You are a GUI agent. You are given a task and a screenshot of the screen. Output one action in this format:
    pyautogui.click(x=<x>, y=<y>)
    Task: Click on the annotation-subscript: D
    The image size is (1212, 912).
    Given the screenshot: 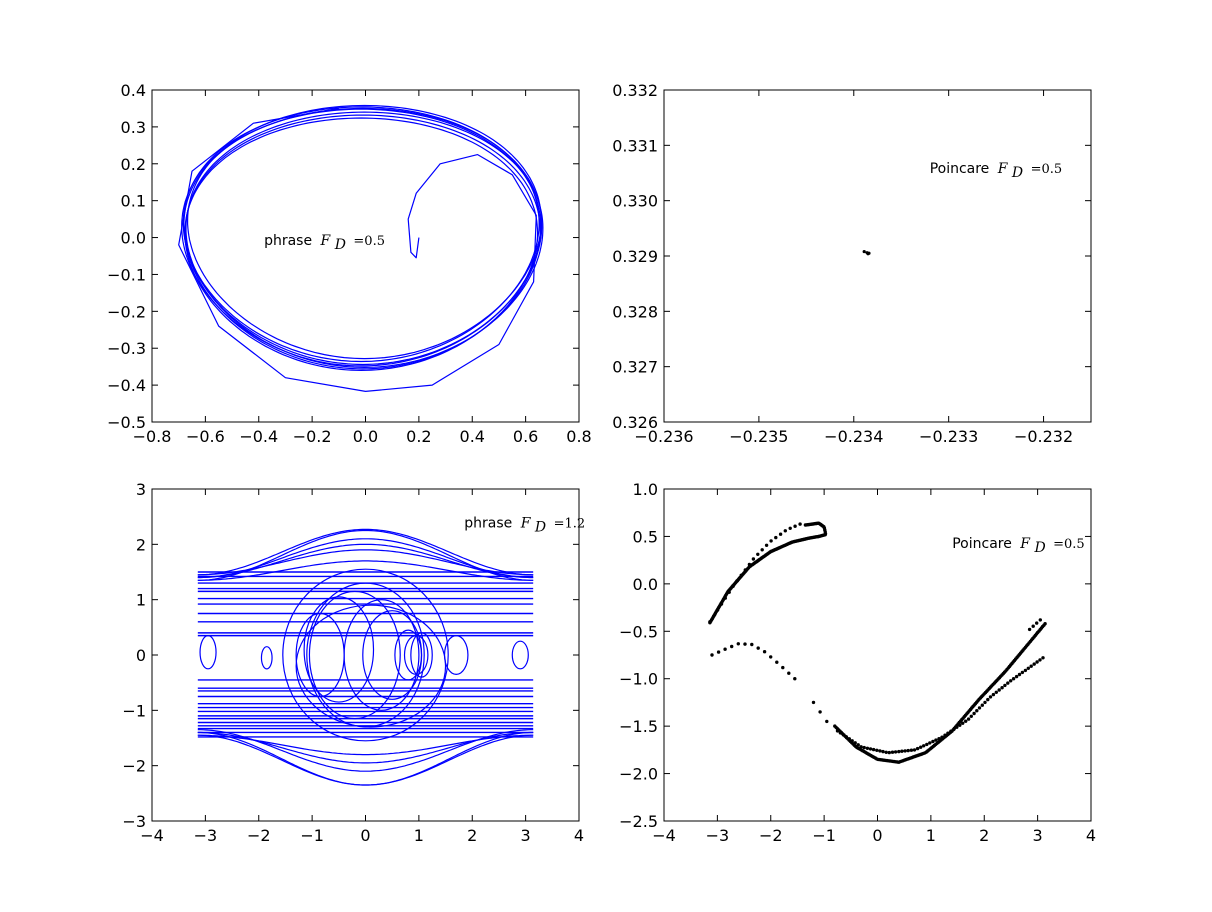 What is the action you would take?
    pyautogui.click(x=540, y=528)
    